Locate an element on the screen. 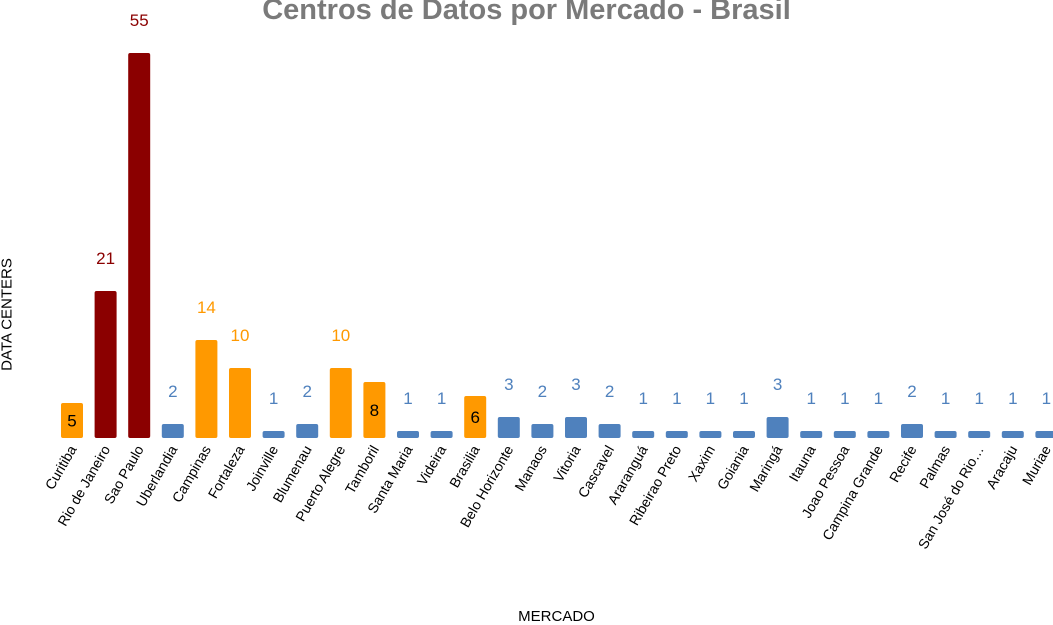  value-label-29: 1 is located at coordinates (1046, 398).